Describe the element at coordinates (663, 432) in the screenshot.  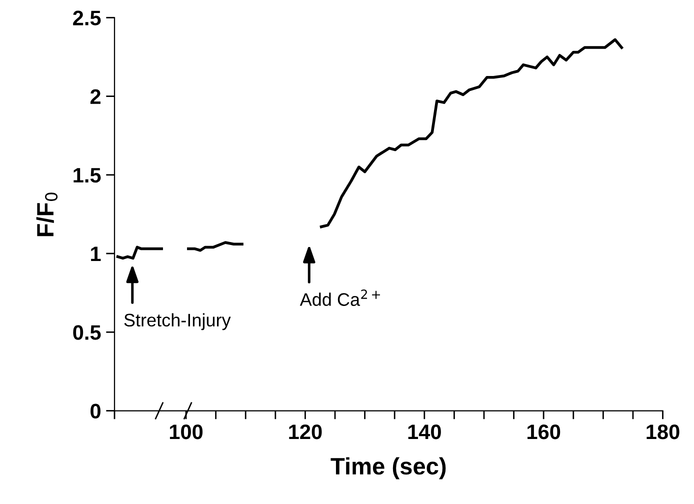
I see `x-tick-label: 180` at that location.